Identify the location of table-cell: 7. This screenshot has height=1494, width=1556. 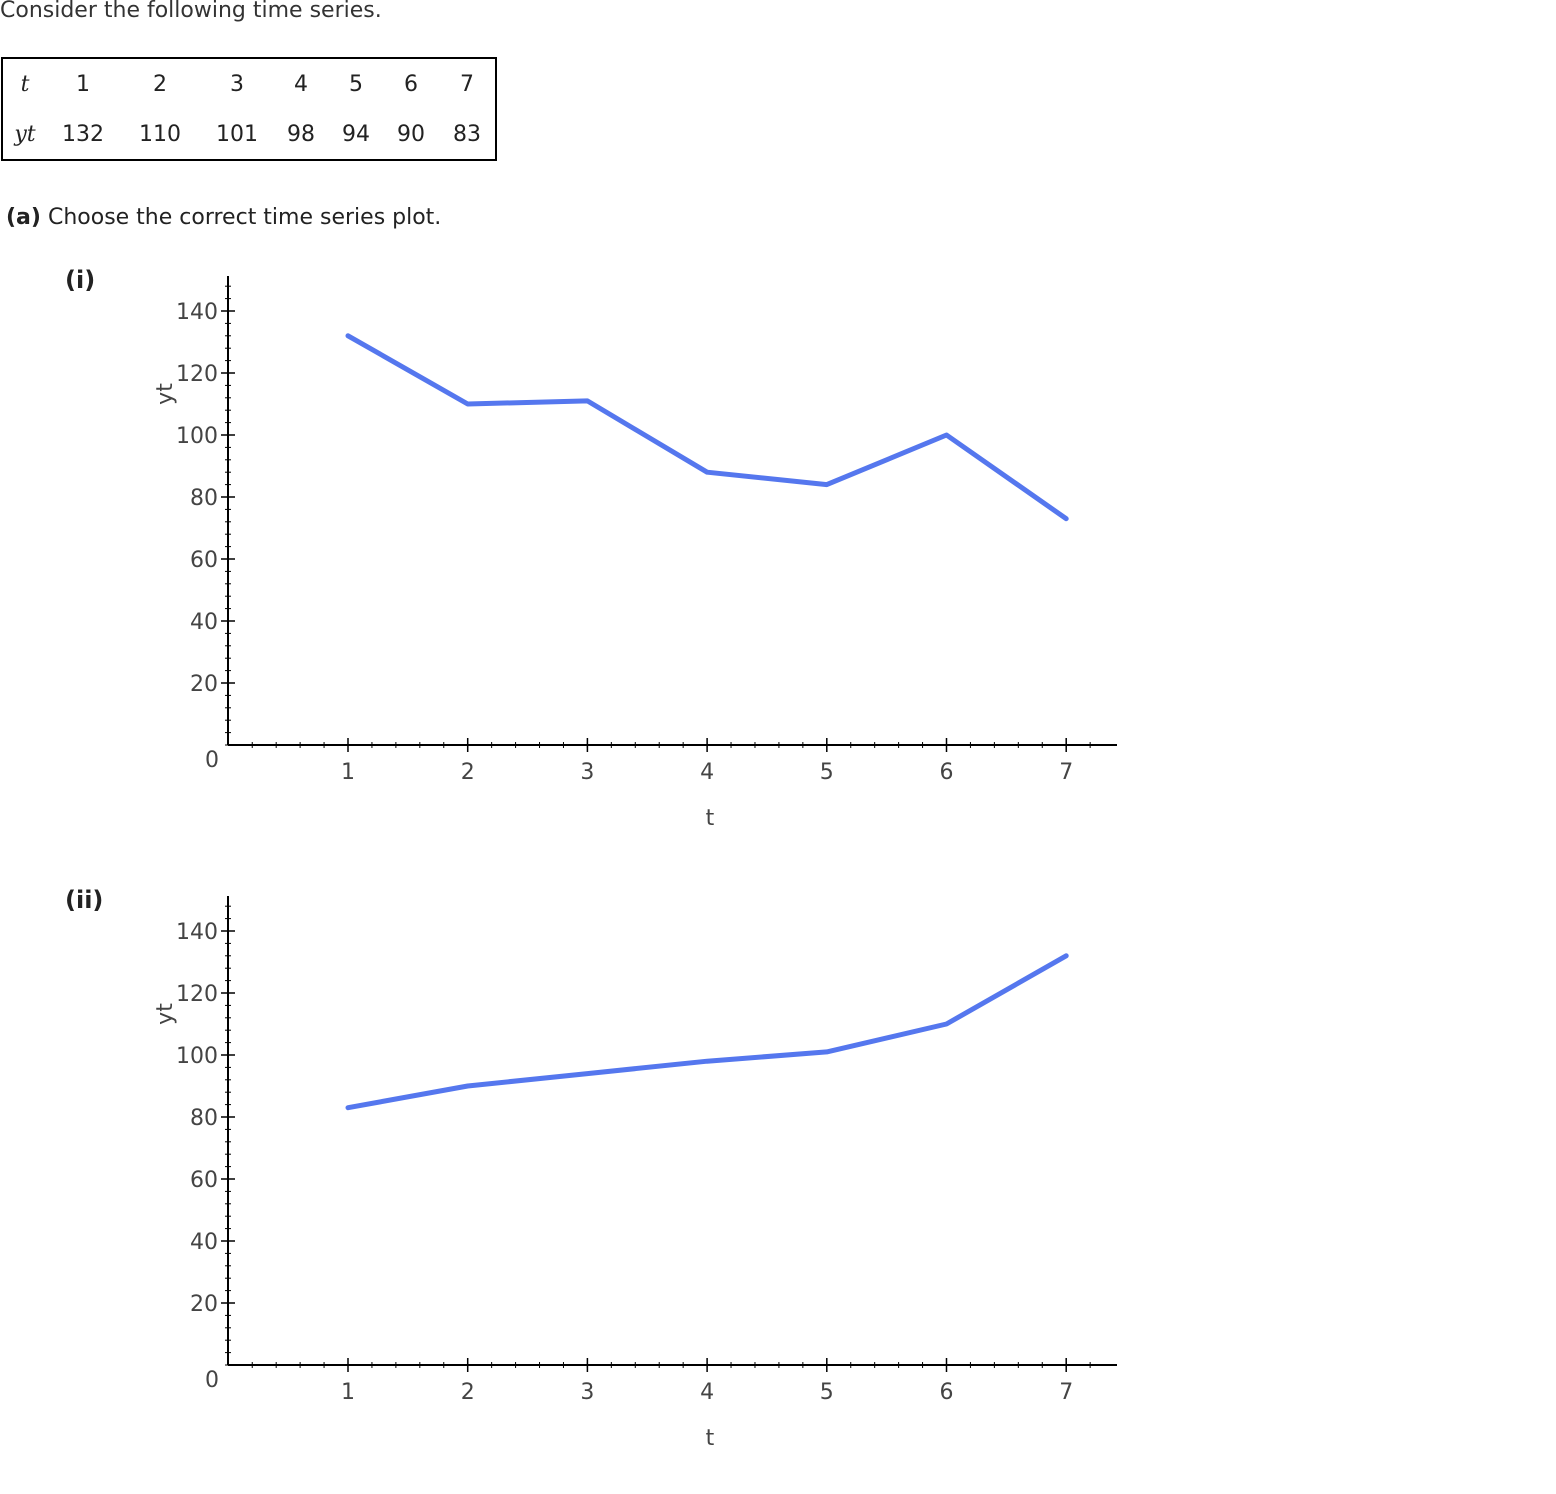
(467, 84).